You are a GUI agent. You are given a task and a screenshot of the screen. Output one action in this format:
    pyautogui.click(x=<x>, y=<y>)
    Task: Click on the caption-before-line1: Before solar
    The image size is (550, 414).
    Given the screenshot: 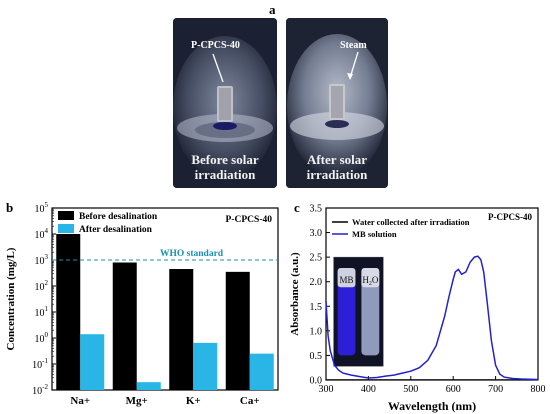 What is the action you would take?
    pyautogui.click(x=225, y=159)
    